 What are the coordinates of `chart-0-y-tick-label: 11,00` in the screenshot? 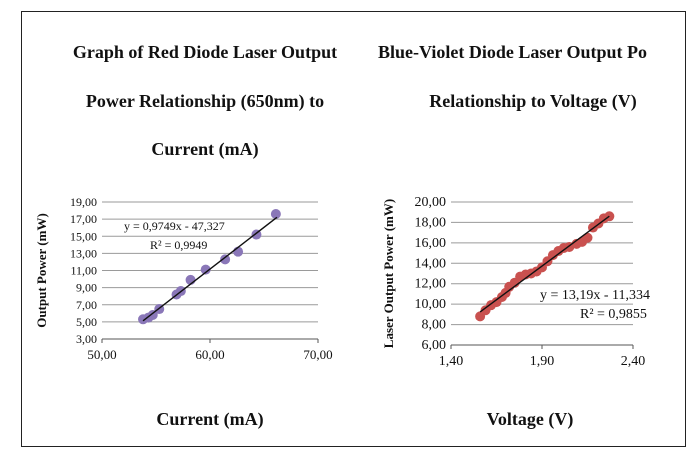 It's located at (83, 271).